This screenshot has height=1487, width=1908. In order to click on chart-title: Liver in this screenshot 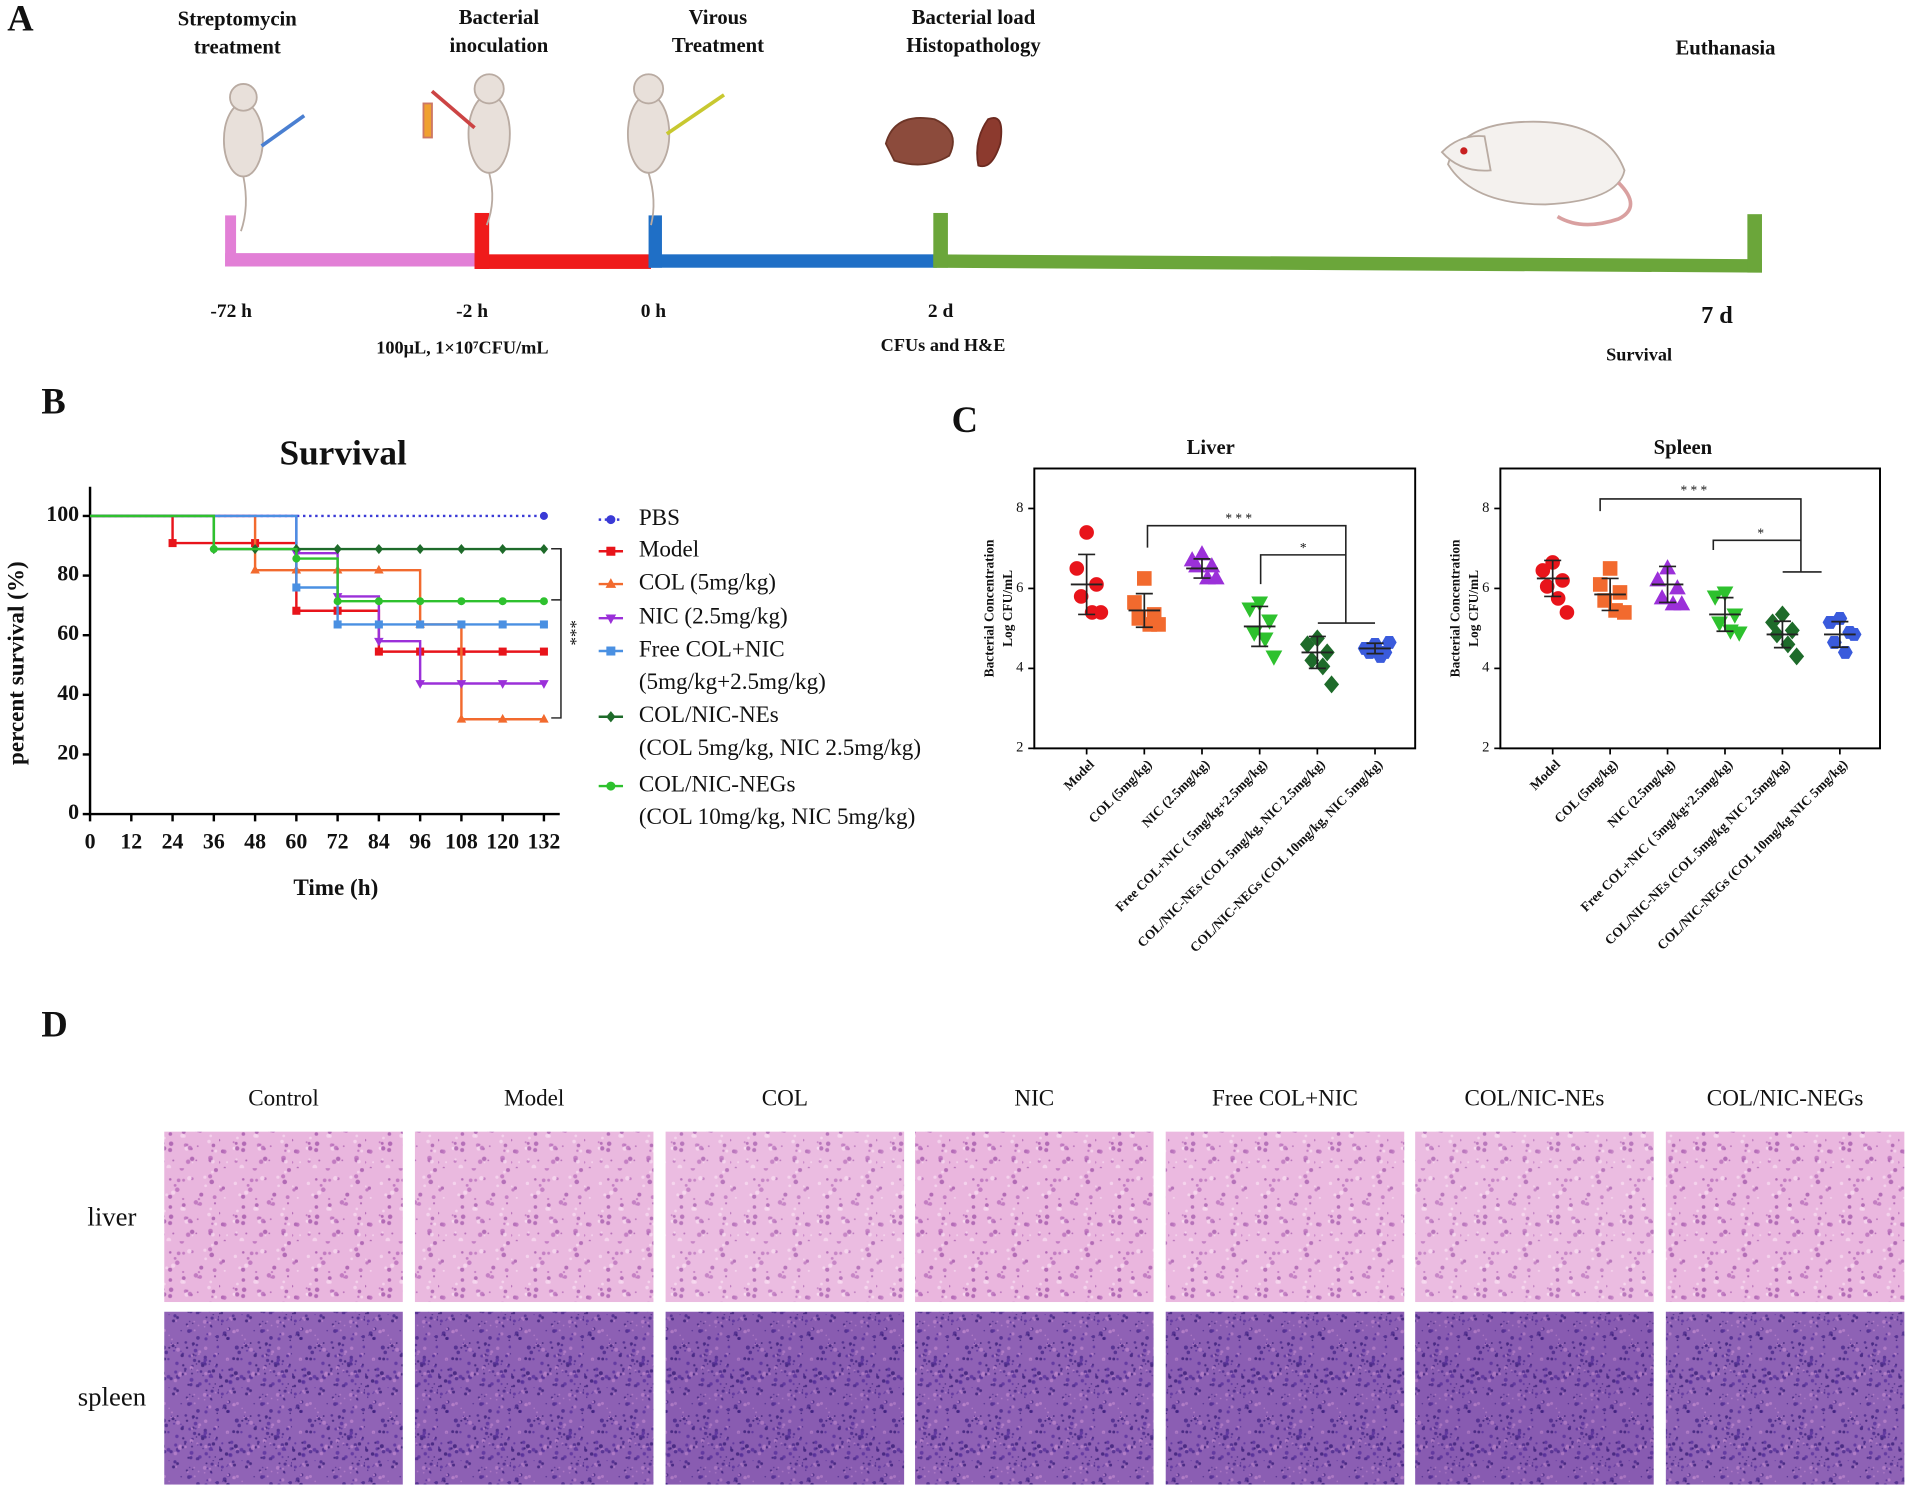, I will do `click(1211, 448)`.